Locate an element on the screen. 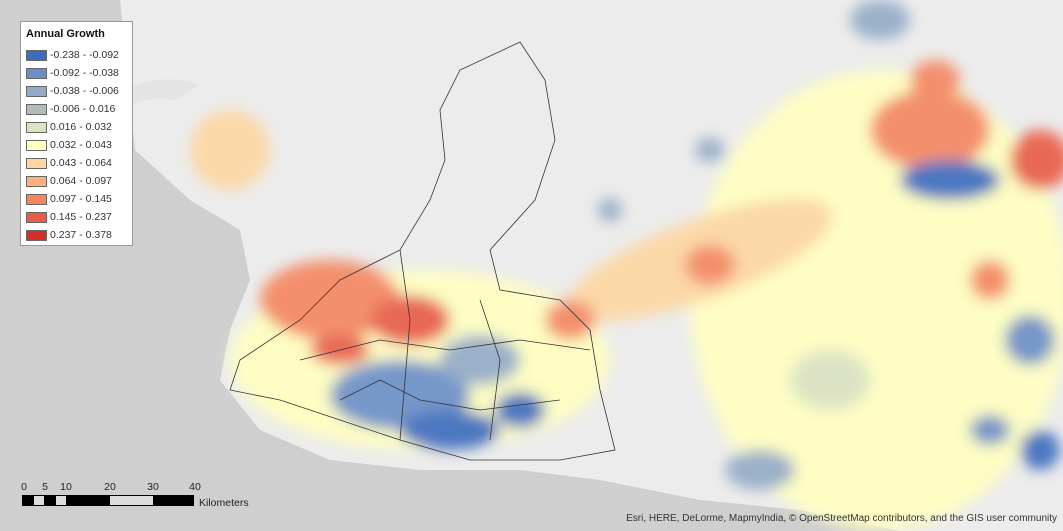 The image size is (1063, 531). legend-label: 0.032 - 0.043 is located at coordinates (81, 145).